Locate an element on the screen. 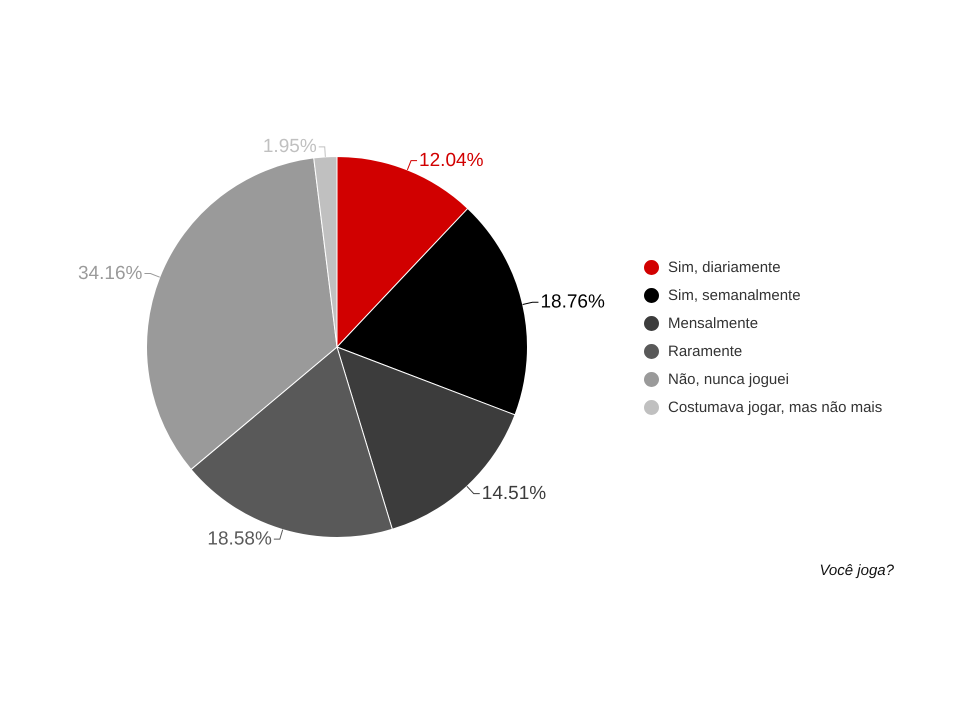  text: Você joga? is located at coordinates (856, 570).